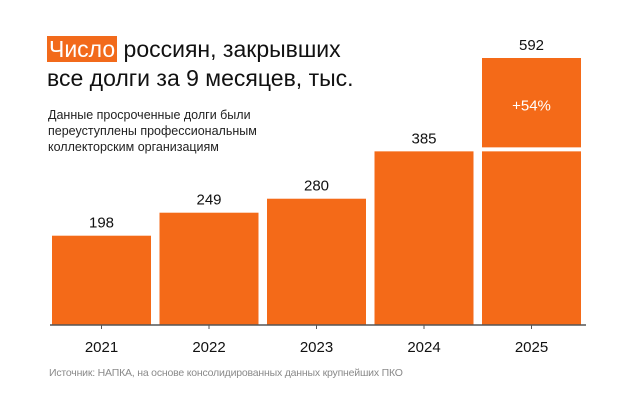 The height and width of the screenshot is (413, 624). What do you see at coordinates (531, 106) in the screenshot?
I see `growth-annotation: +54%` at bounding box center [531, 106].